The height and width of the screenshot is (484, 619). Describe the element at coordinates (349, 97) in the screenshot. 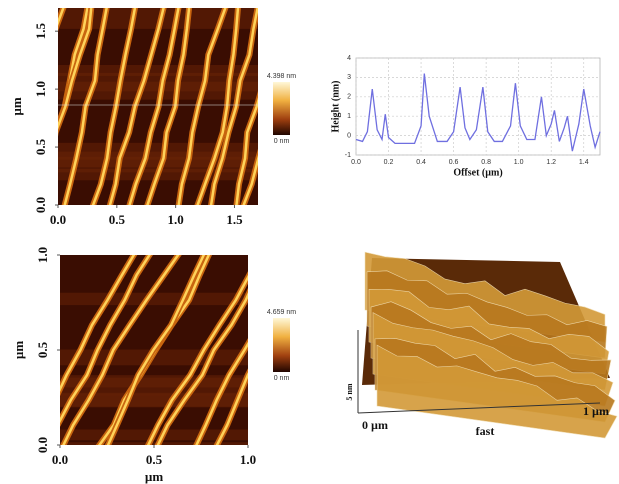

I see `y-tick-label: 2` at that location.